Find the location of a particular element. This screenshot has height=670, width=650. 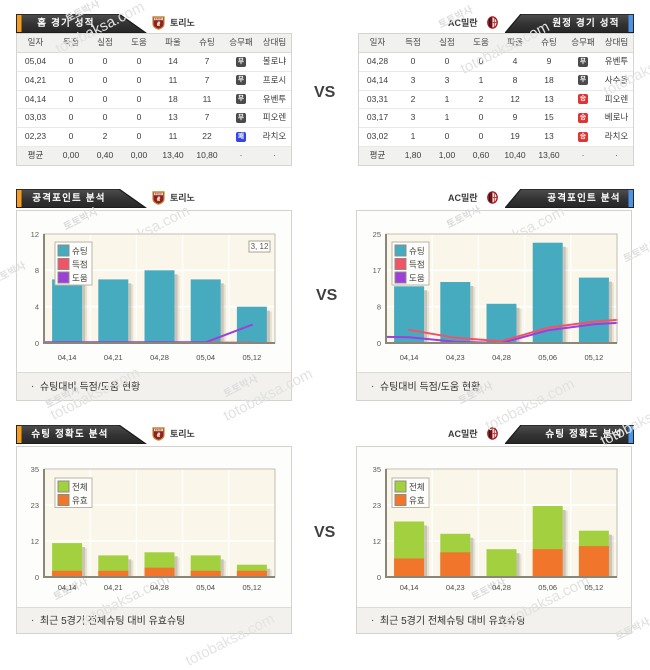

svg-text: 4 is located at coordinates (37, 306).